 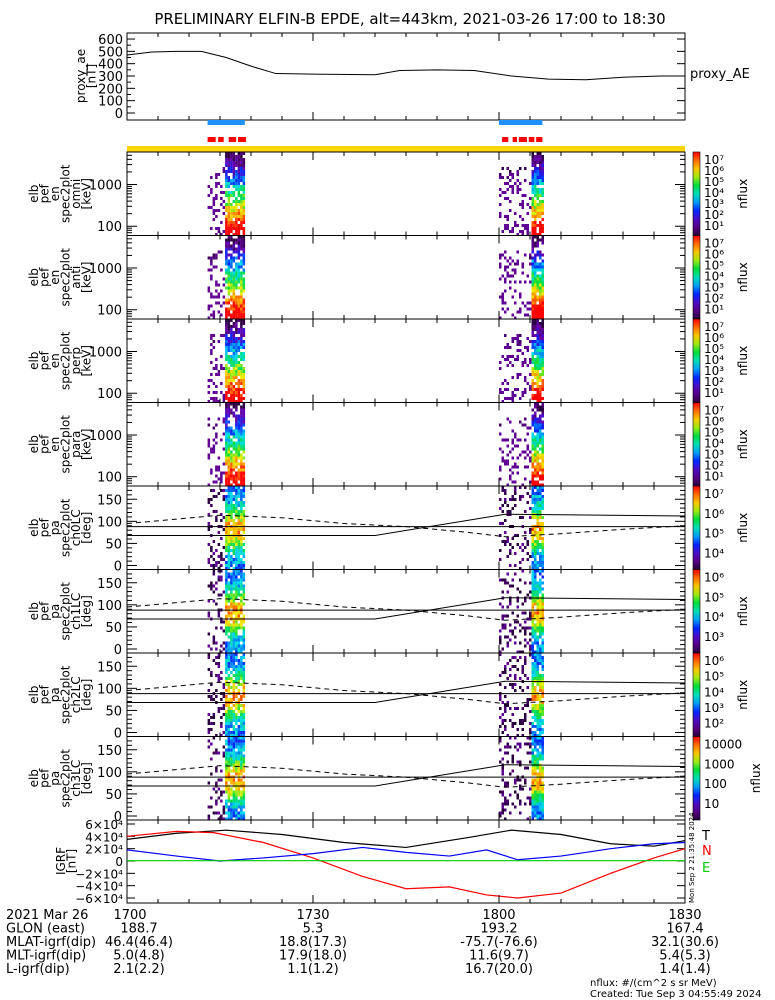 I want to click on spectrogram-axis-label-line: [deg], so click(x=86, y=778).